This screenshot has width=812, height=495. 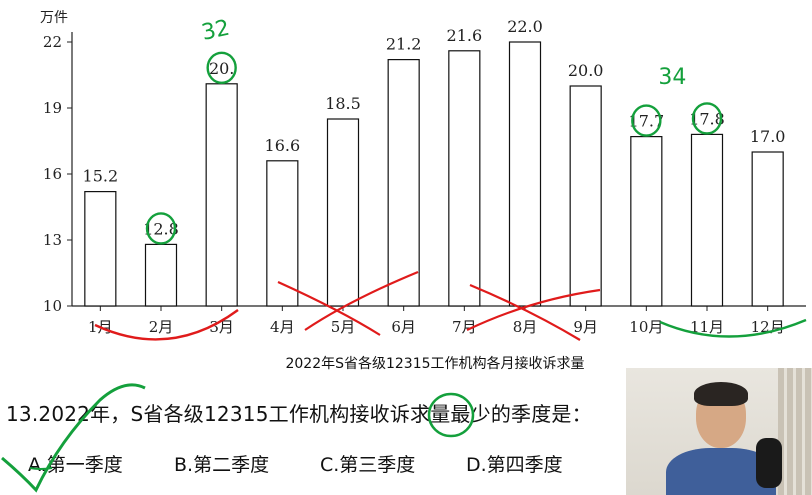 I want to click on option-c: C.第三季度, so click(x=367, y=463).